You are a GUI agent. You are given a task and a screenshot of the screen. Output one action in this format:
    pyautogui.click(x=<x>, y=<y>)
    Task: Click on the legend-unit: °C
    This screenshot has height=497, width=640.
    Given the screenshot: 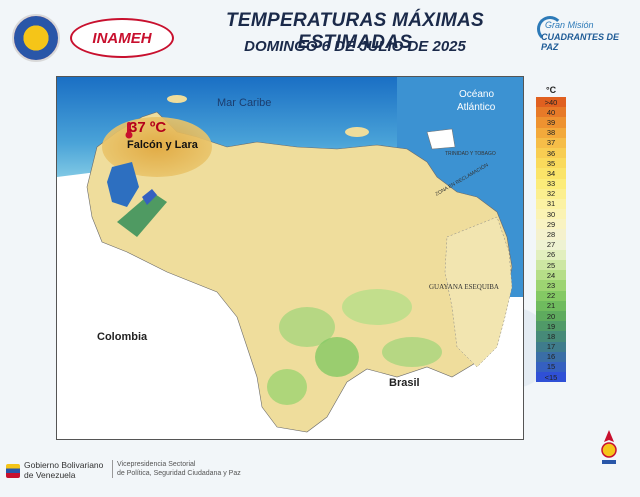 What is the action you would take?
    pyautogui.click(x=551, y=90)
    